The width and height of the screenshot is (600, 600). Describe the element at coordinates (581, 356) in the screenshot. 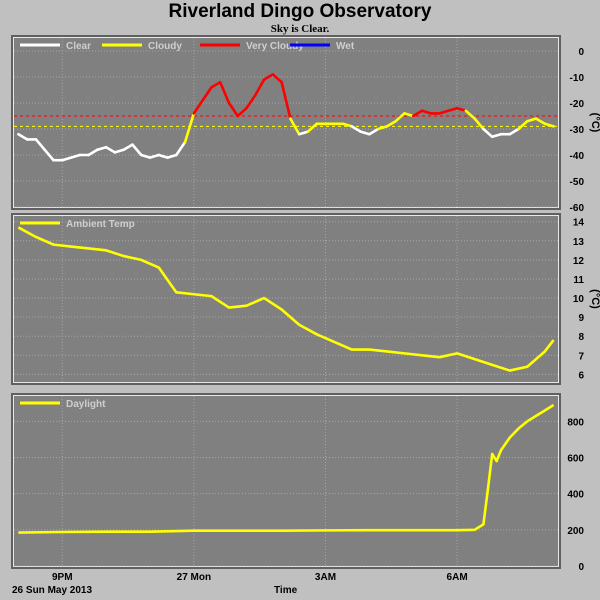

I see `y-tick-label: 7` at that location.